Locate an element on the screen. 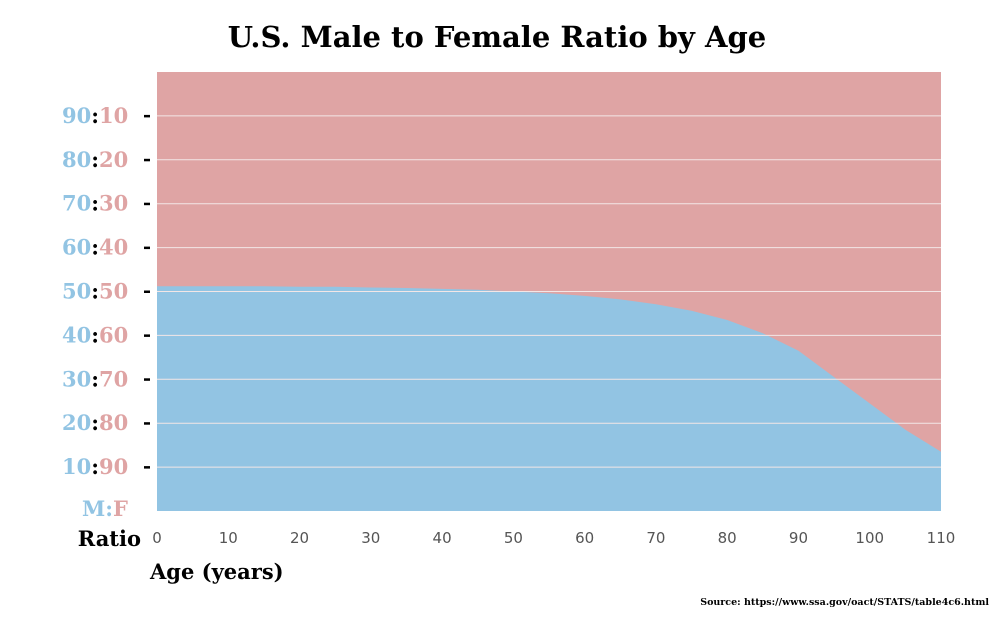 This screenshot has width=1000, height=618. x-tick-label: 40 is located at coordinates (442, 538).